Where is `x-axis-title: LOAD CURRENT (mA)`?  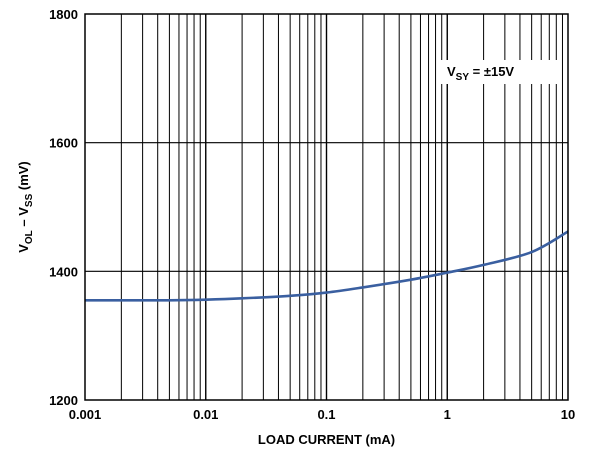 x-axis-title: LOAD CURRENT (mA) is located at coordinates (326, 439).